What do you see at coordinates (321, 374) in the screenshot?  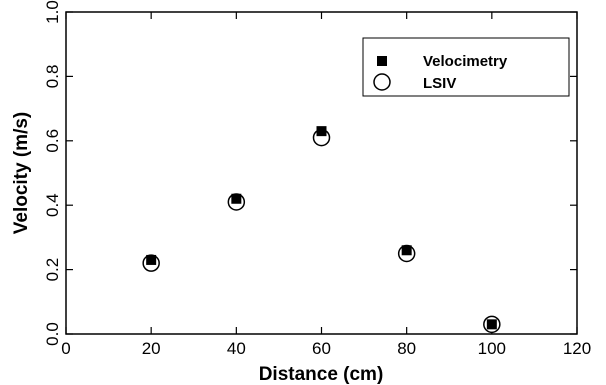 I see `x-axis-title: Distance (cm)` at bounding box center [321, 374].